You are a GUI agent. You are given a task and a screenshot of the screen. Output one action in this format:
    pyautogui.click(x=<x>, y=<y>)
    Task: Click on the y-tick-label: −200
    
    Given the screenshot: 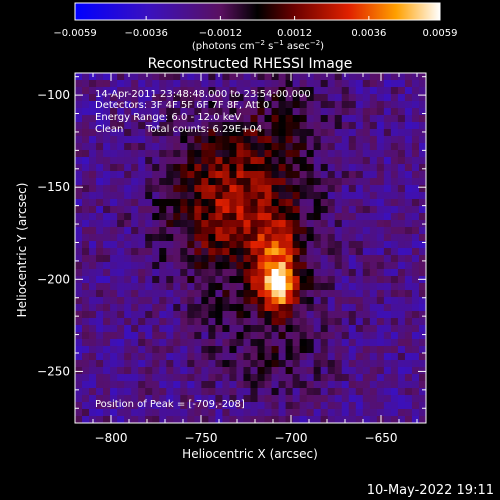 What is the action you would take?
    pyautogui.click(x=53, y=279)
    